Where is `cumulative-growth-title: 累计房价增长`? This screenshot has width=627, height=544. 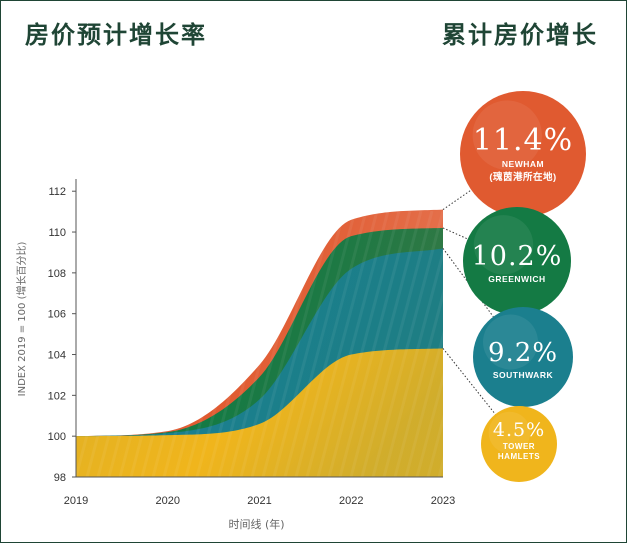 cumulative-growth-title: 累计房价增长 is located at coordinates (520, 35).